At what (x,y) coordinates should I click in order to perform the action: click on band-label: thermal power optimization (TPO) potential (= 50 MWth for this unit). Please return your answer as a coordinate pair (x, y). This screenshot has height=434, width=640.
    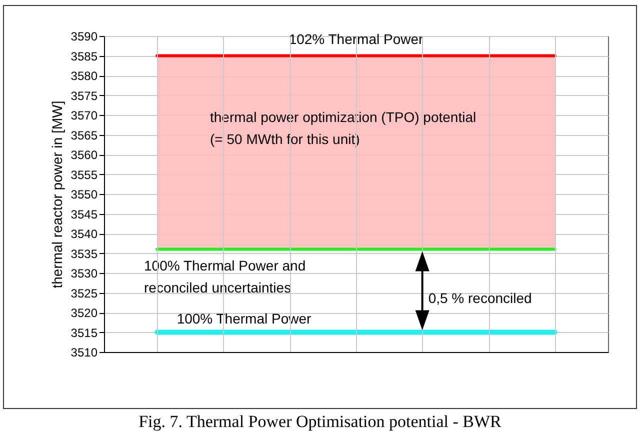
    Looking at the image, I should click on (343, 127).